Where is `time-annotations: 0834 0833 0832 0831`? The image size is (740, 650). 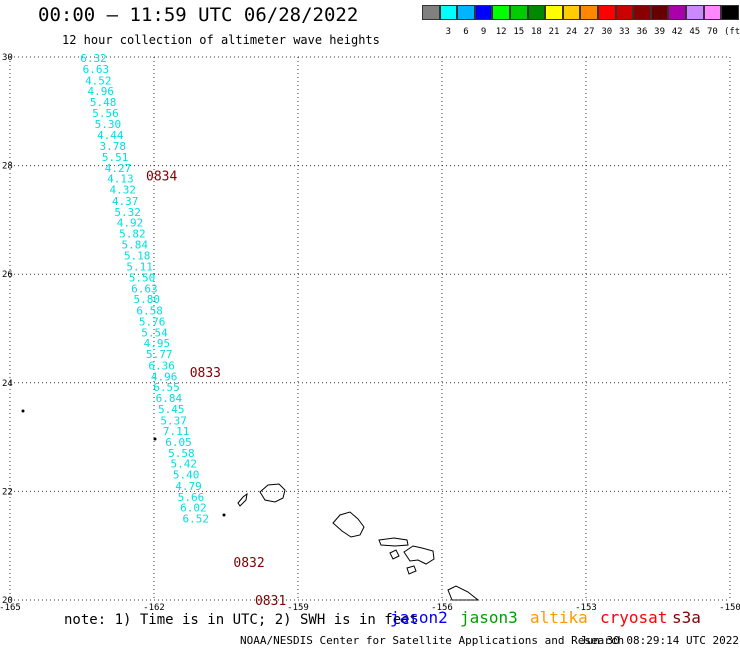
time-annotations: 0834 0833 0832 0831 is located at coordinates (216, 389).